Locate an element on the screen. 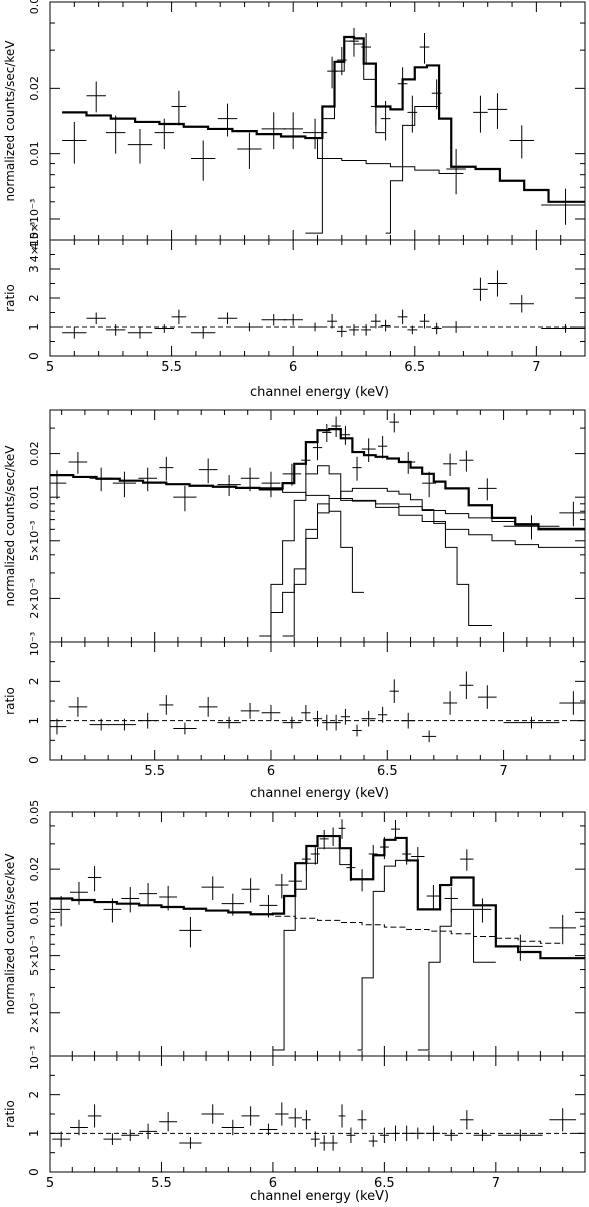  y-corner-label: 4×10⁻³ is located at coordinates (34, 242).